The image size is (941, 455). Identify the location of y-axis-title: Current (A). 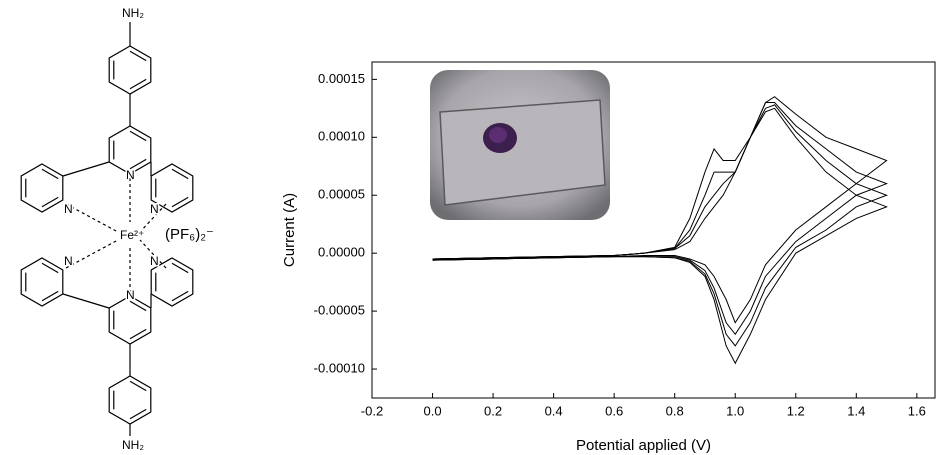
(289, 230).